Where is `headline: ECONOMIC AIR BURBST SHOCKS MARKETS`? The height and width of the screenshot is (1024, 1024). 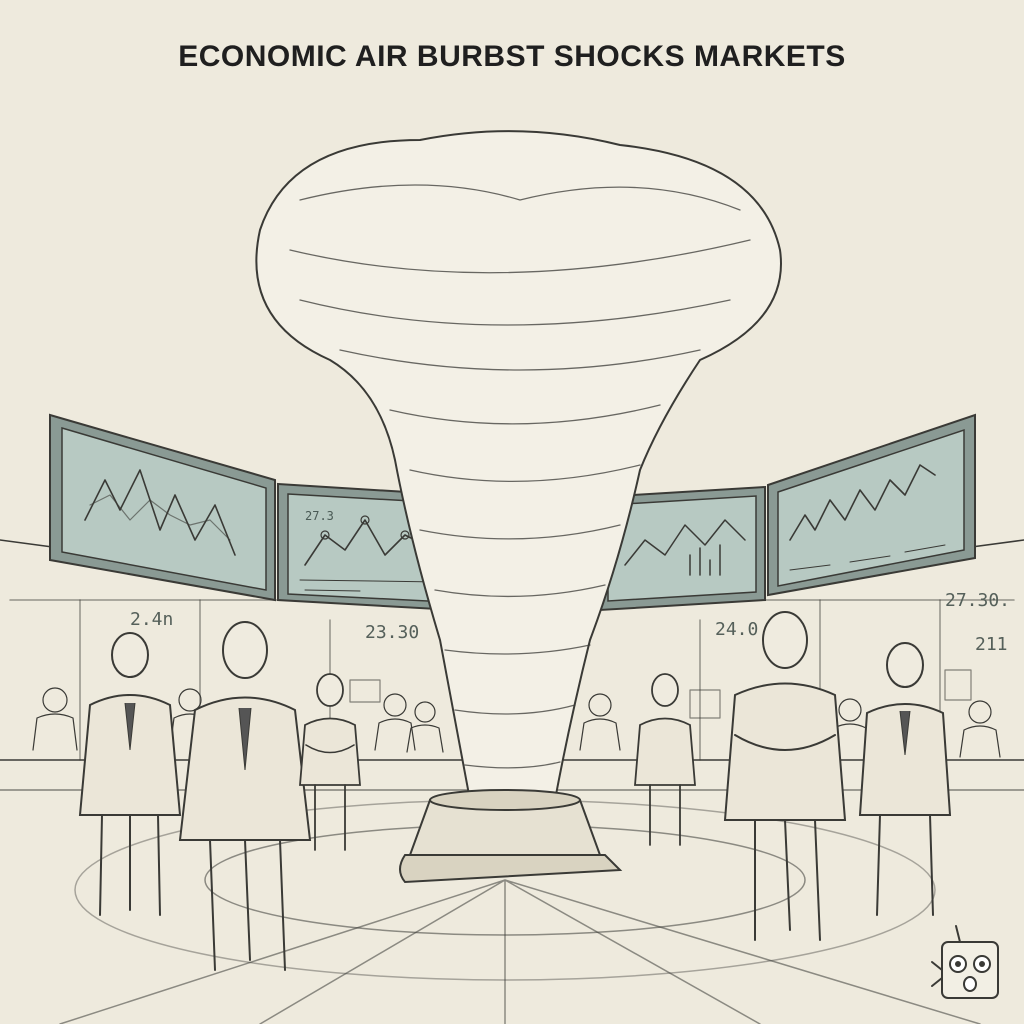 headline: ECONOMIC AIR BURBST SHOCKS MARKETS is located at coordinates (512, 56).